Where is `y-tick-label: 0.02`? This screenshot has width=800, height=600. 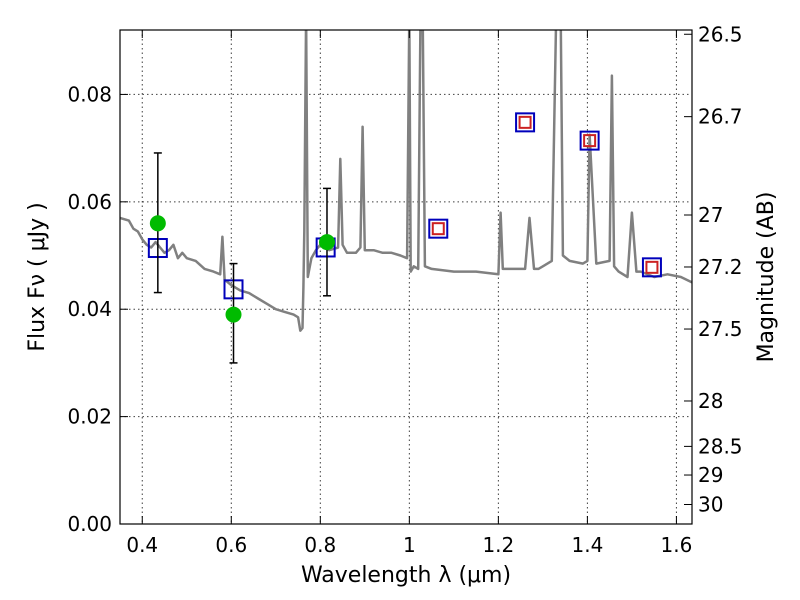
y-tick-label: 0.02 is located at coordinates (89, 417).